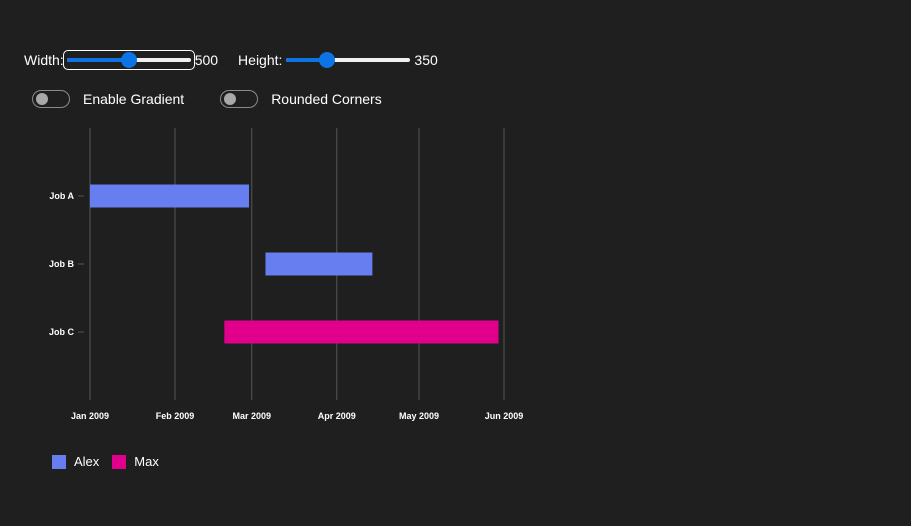 This screenshot has height=526, width=911. Describe the element at coordinates (231, 60) in the screenshot. I see `size-controls: Width: 500 Height: 350` at that location.